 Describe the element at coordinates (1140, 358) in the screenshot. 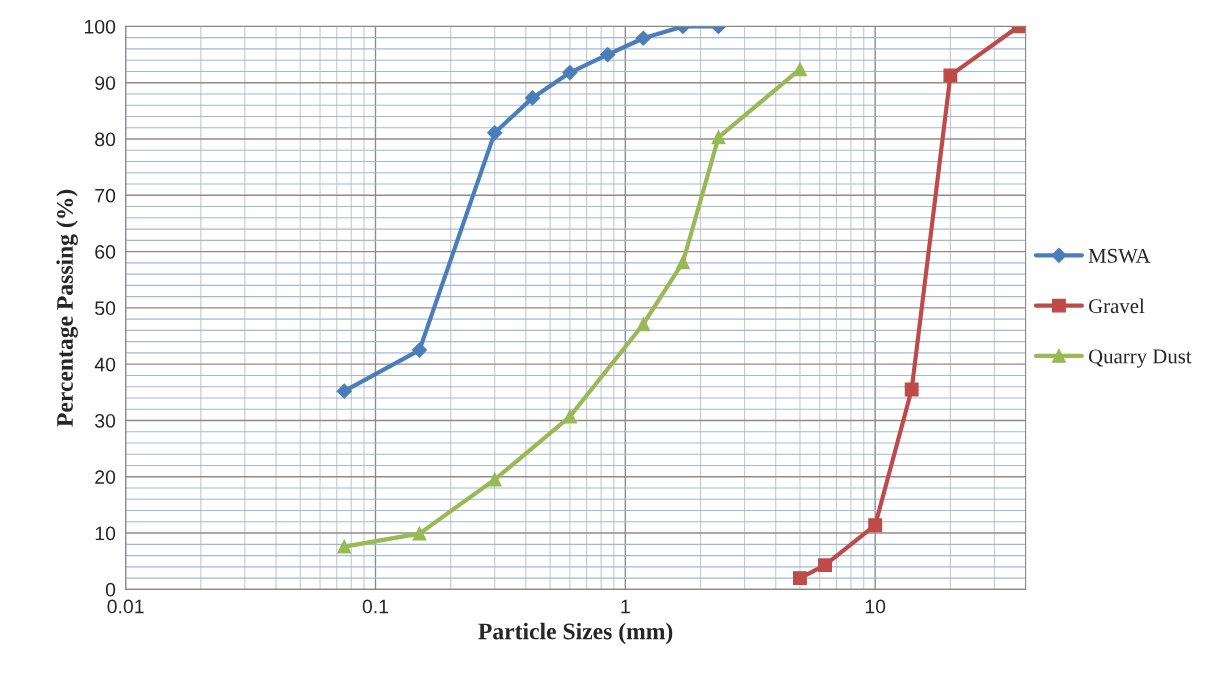

I see `legend-label: Quarry Dust` at that location.